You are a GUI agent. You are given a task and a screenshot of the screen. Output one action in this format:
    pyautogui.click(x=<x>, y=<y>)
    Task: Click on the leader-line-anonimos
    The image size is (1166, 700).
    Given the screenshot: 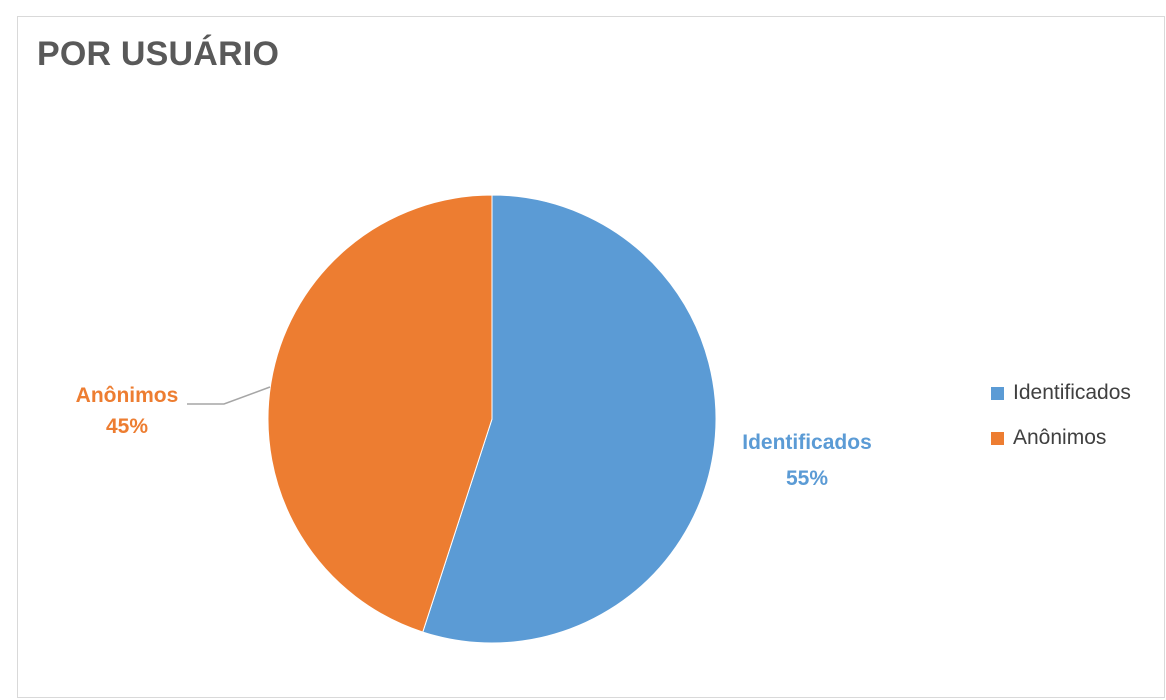 What is the action you would take?
    pyautogui.click(x=229, y=395)
    